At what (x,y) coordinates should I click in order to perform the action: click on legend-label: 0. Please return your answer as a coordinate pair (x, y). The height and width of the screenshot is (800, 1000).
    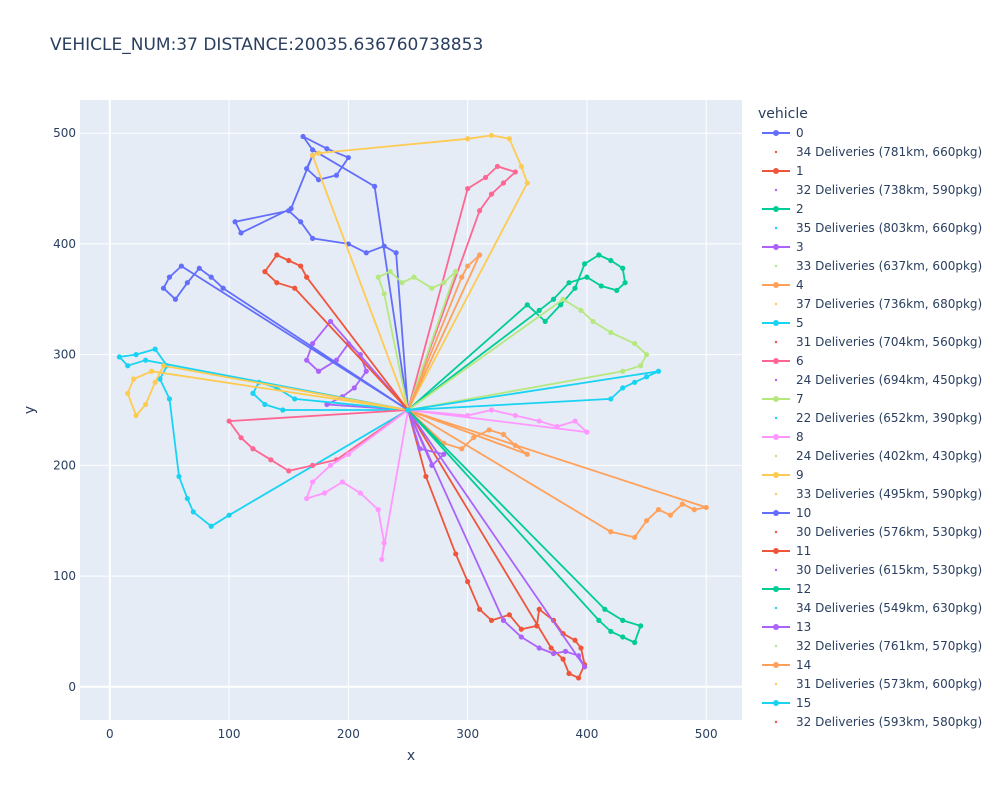
    Looking at the image, I should click on (800, 133).